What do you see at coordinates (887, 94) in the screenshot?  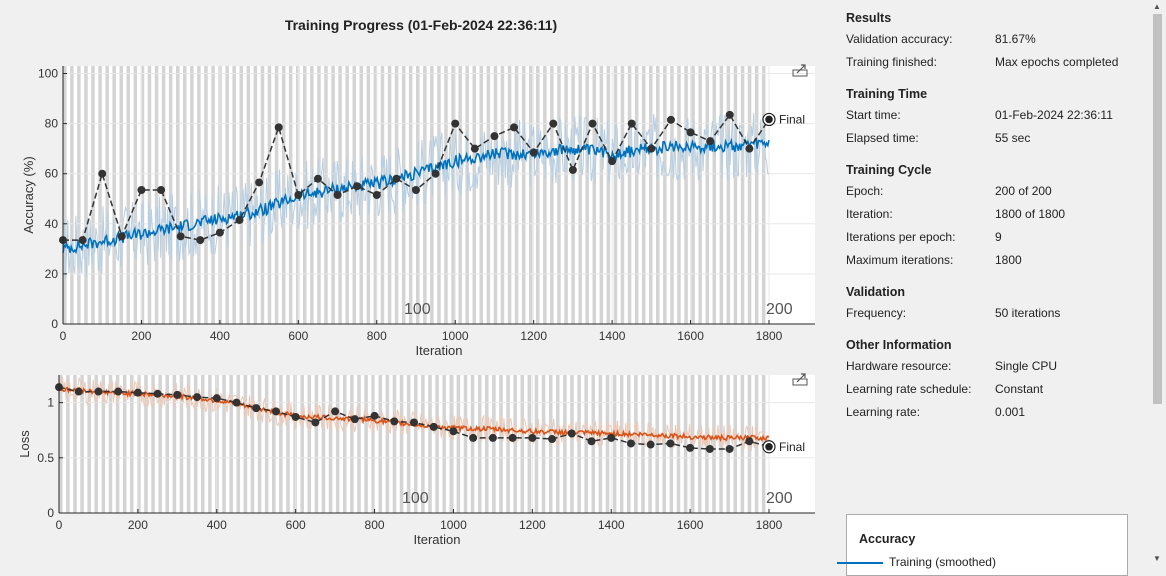 I see `training-time-heading: Training Time` at bounding box center [887, 94].